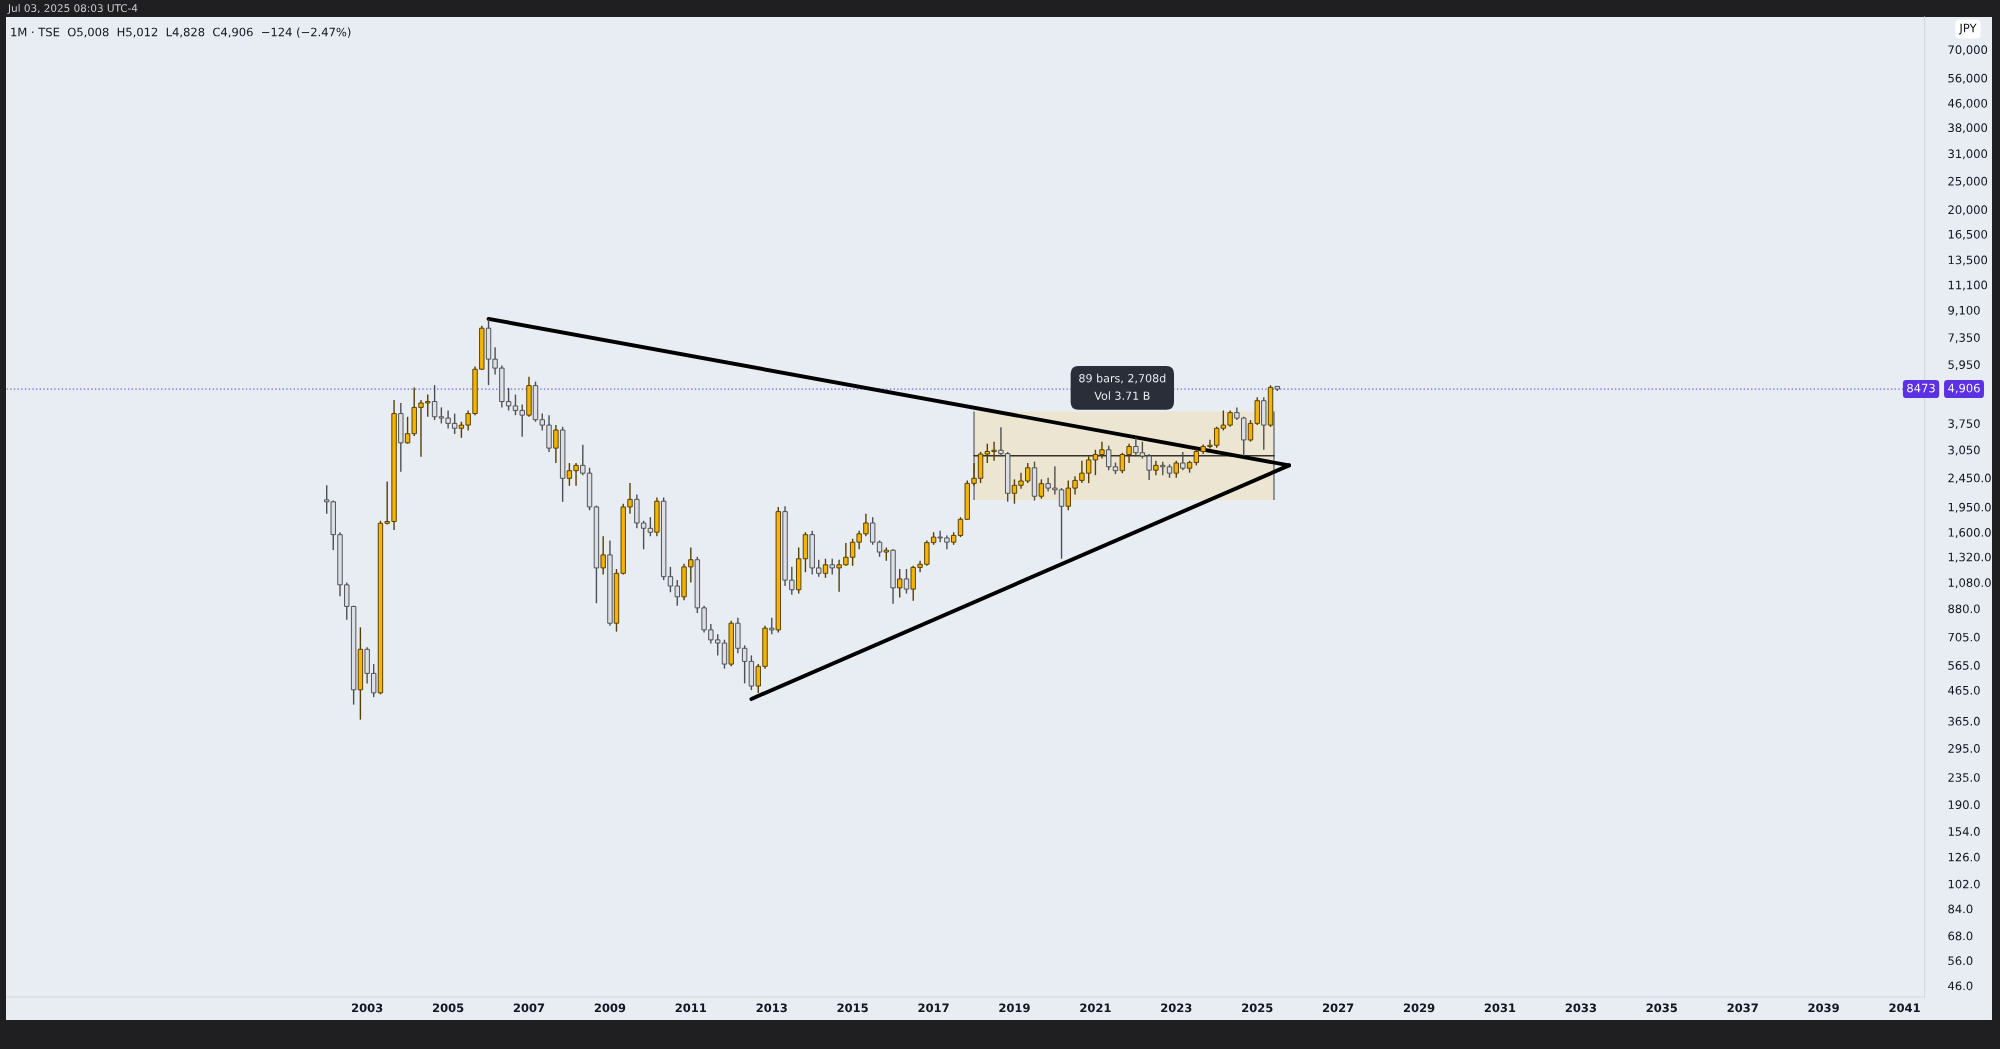 This screenshot has height=1049, width=2000. I want to click on y-tick-label: 46.0, so click(1960, 986).